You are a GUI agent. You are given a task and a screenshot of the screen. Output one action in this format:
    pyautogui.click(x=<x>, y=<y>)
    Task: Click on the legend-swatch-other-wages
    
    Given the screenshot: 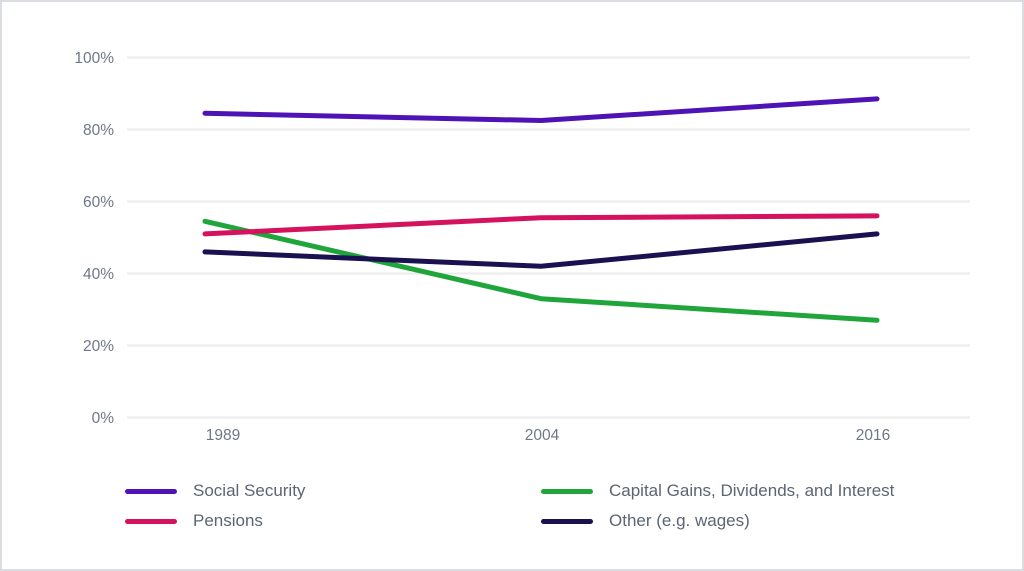 What is the action you would take?
    pyautogui.click(x=567, y=521)
    